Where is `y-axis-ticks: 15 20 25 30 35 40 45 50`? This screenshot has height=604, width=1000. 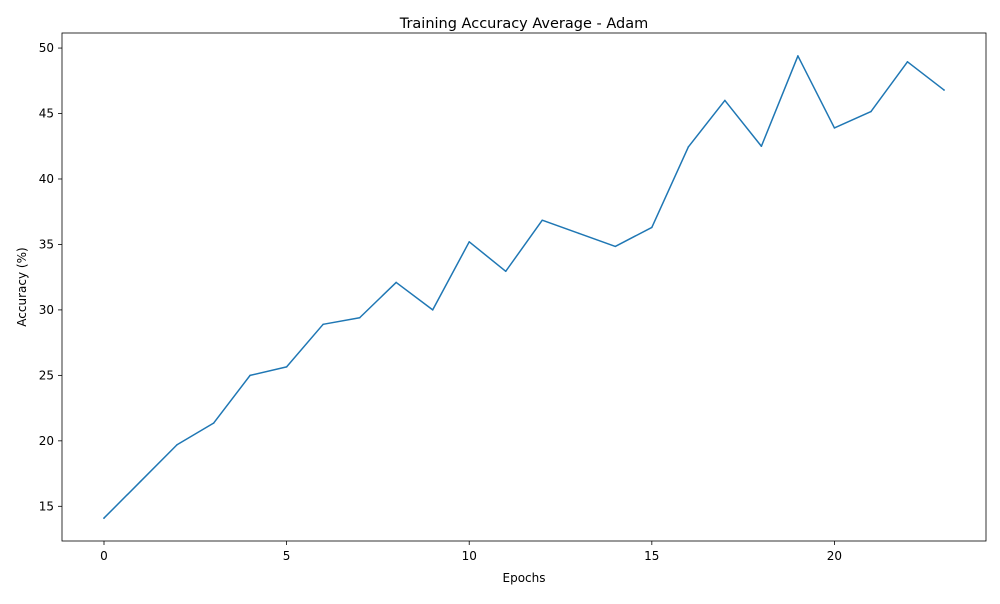 y-axis-ticks: 15 20 25 30 35 40 45 50 is located at coordinates (50, 277).